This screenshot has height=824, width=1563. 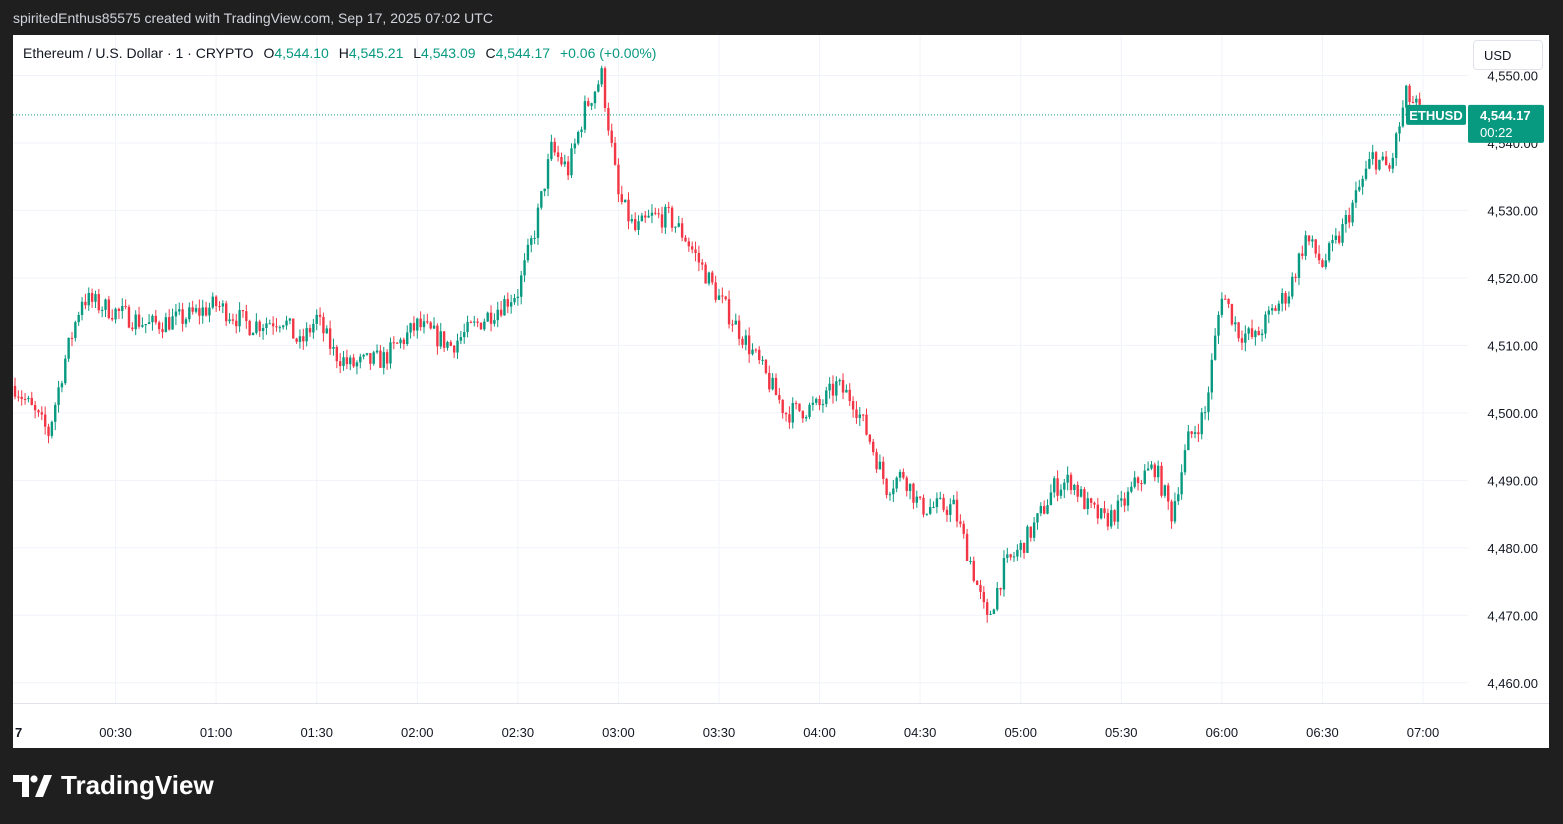 What do you see at coordinates (1512, 413) in the screenshot?
I see `y-tick-label: 4,500.00` at bounding box center [1512, 413].